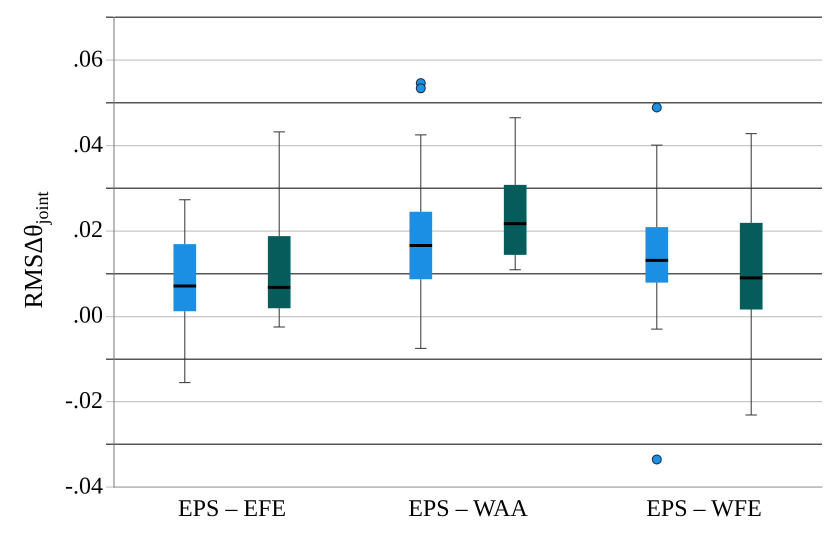 This screenshot has height=536, width=824. What do you see at coordinates (87, 59) in the screenshot?
I see `y-tick-label: .06` at bounding box center [87, 59].